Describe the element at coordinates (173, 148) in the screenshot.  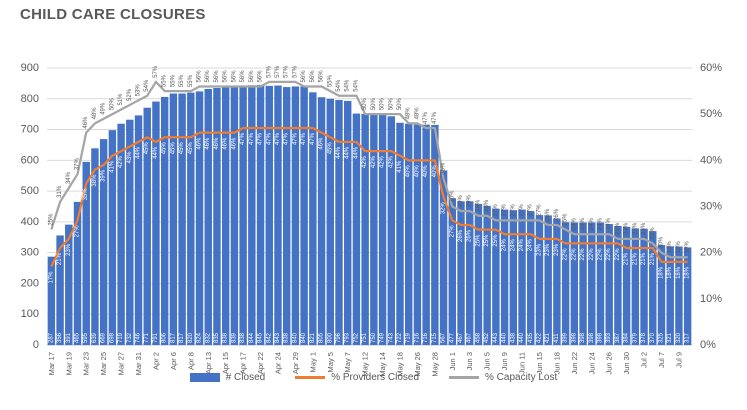
I see `providers-closed-label: 45%` at that location.